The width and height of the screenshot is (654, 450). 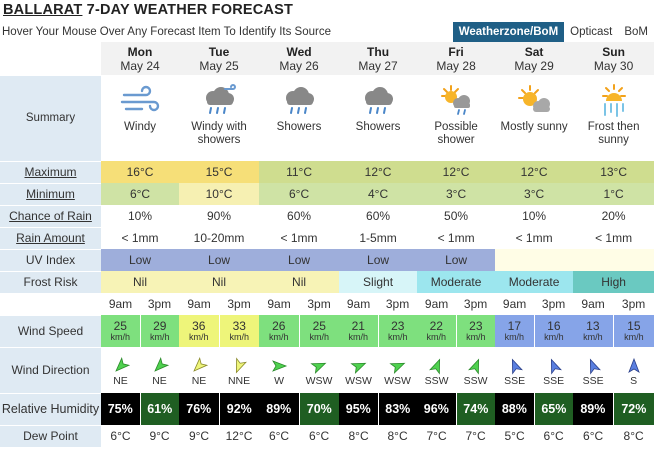 I want to click on rain-chance-tue: 90%, so click(x=219, y=216).